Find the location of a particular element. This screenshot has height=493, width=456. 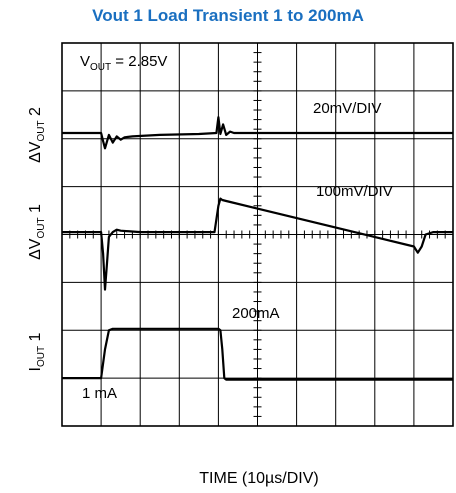

channel-label-dv1: ΔVOUT 1 is located at coordinates (37, 232).